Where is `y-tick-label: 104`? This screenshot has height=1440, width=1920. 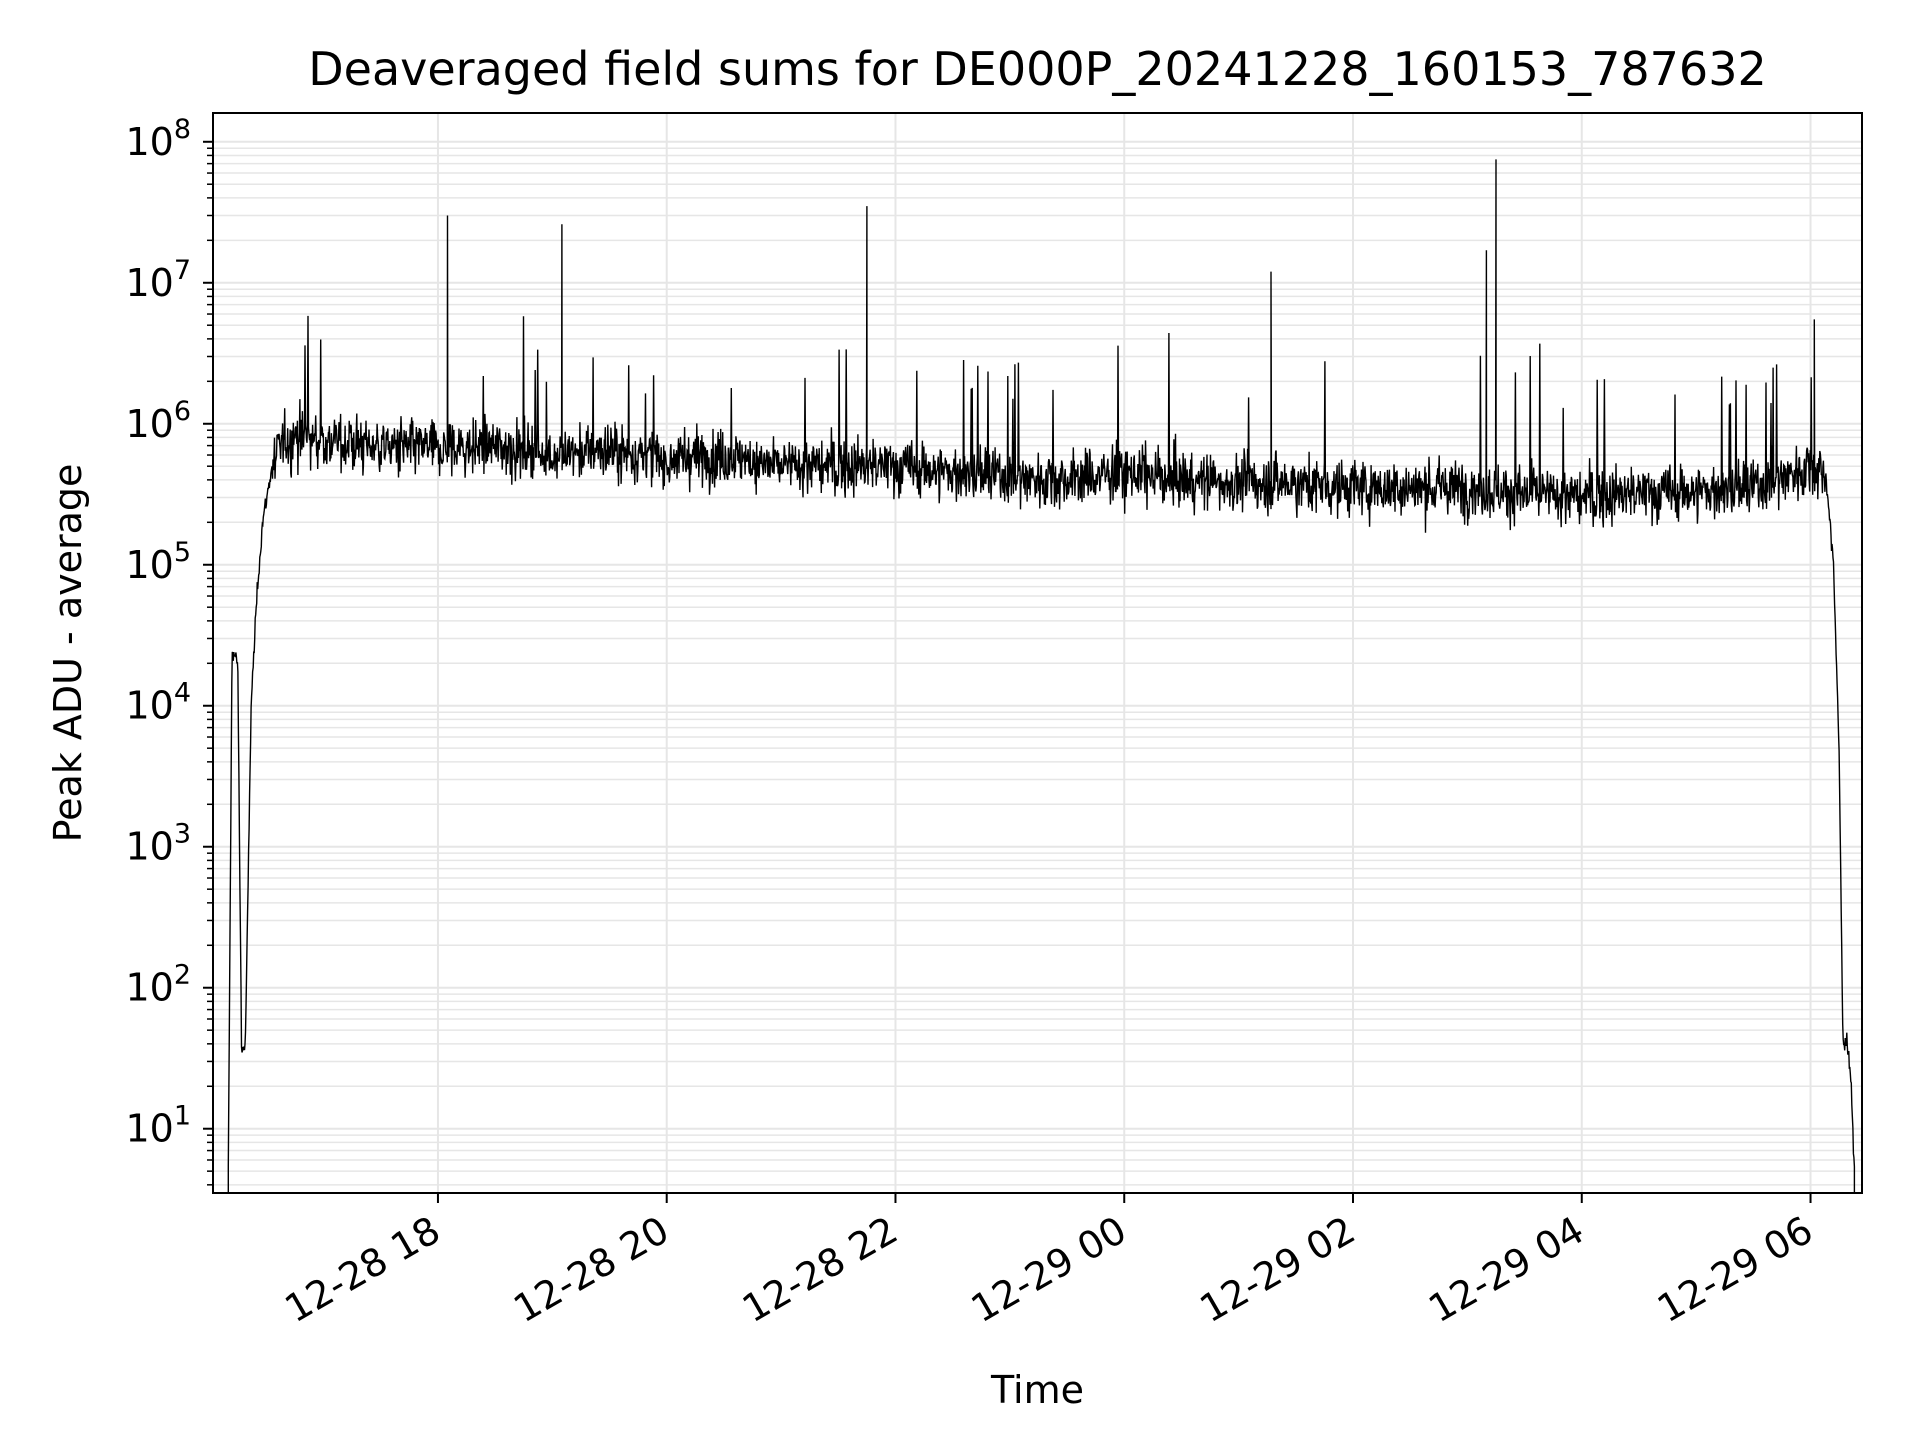
y-tick-label: 104 is located at coordinates (158, 703).